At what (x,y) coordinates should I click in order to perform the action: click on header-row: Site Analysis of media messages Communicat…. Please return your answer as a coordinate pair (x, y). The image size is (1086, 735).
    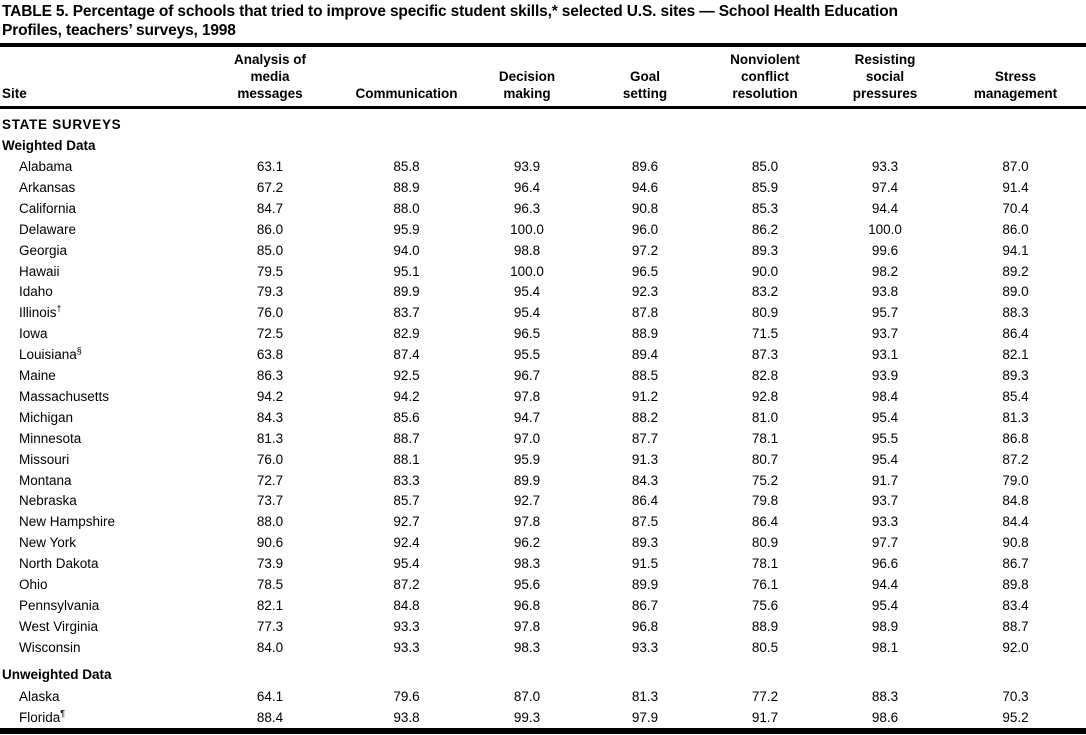
    Looking at the image, I should click on (543, 77).